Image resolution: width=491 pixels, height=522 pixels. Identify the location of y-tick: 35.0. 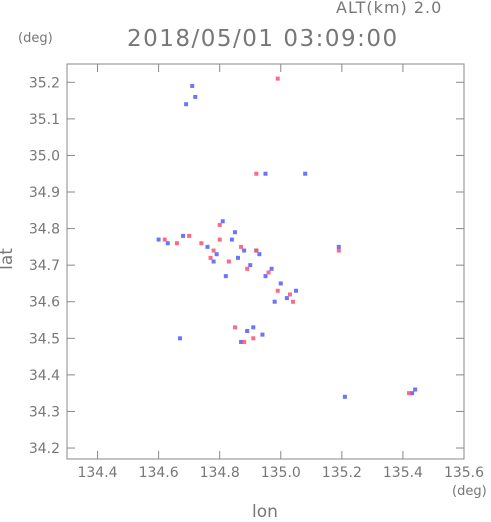
(246, 156).